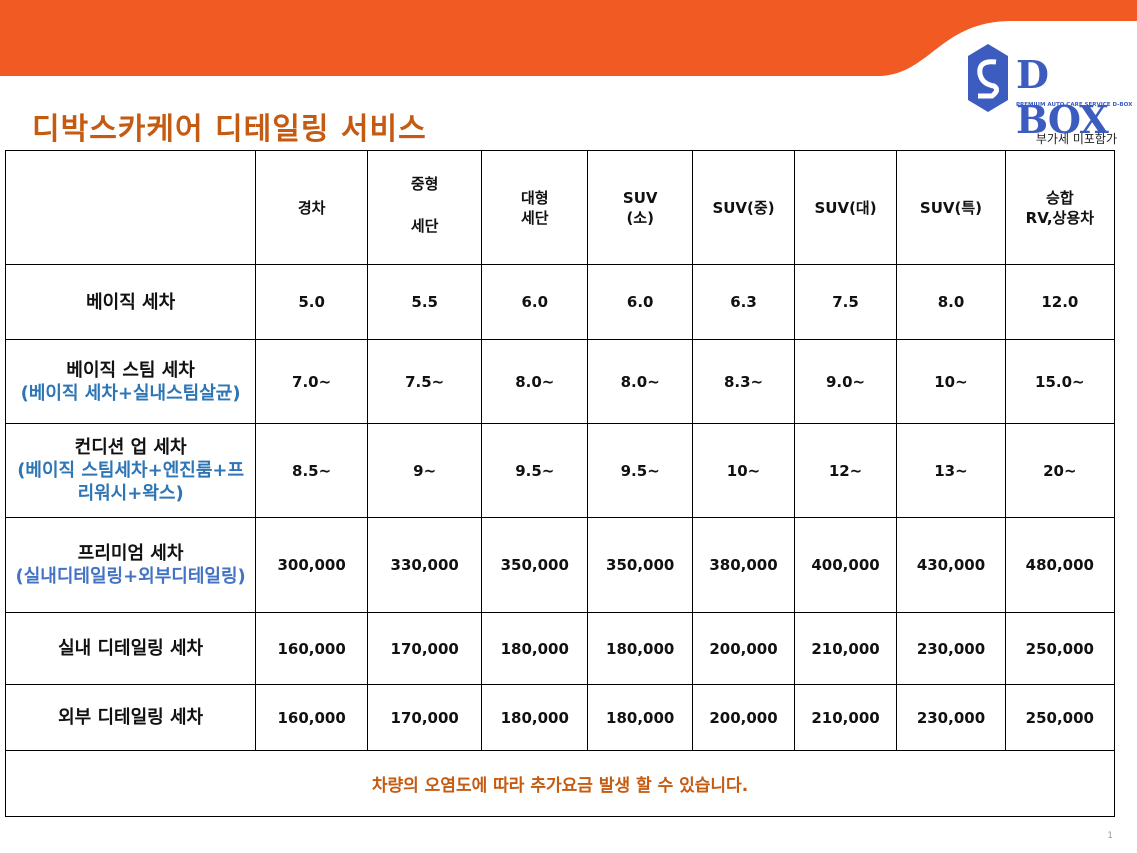 Image resolution: width=1137 pixels, height=853 pixels. Describe the element at coordinates (425, 381) in the screenshot. I see `price-cell: 7.5~` at that location.